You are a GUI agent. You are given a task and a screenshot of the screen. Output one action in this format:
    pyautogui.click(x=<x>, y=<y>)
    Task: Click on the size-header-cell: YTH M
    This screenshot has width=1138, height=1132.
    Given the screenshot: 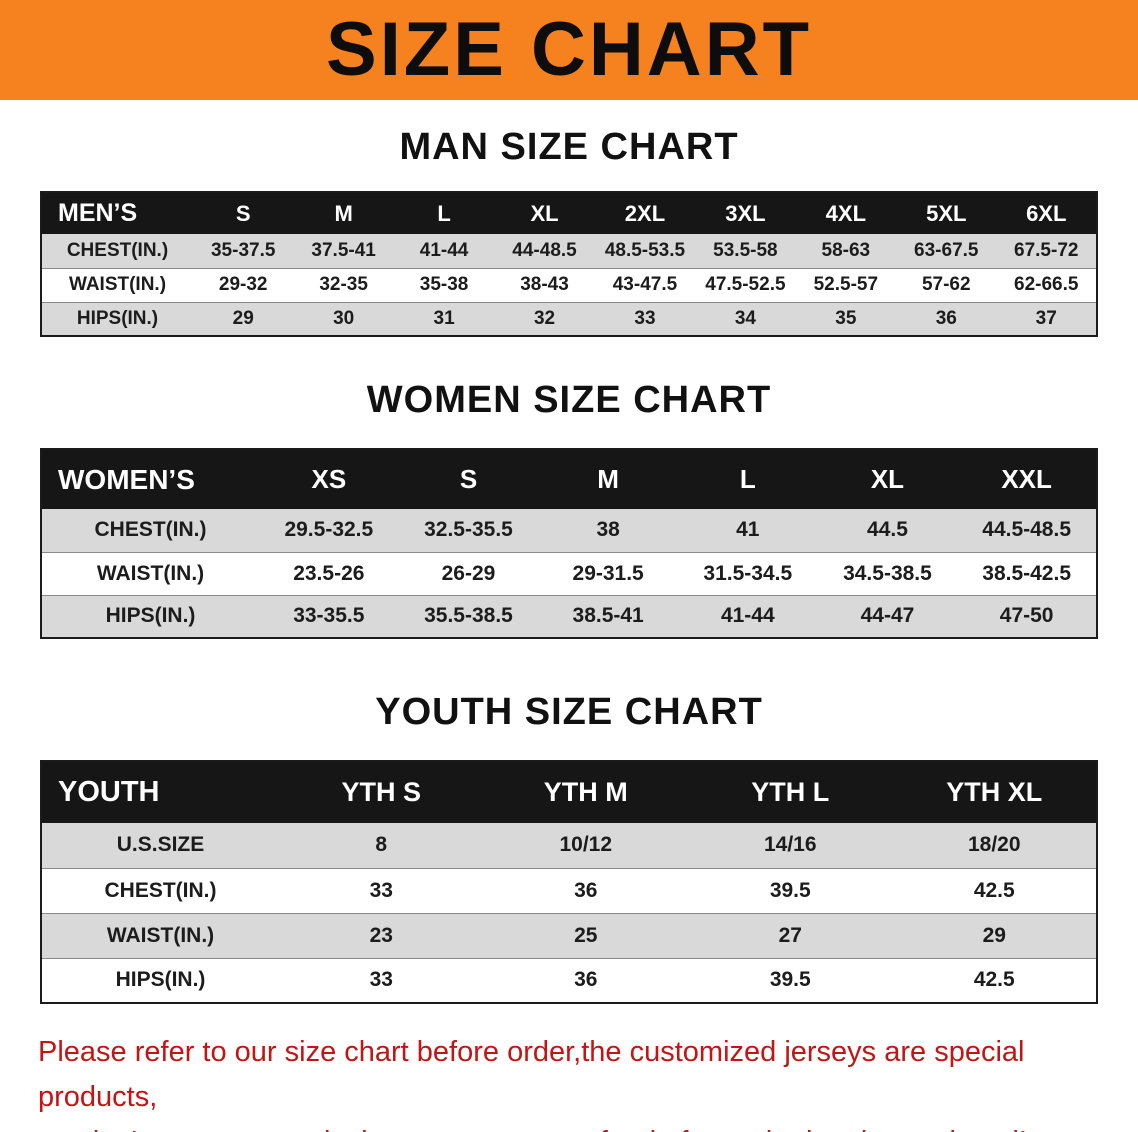 What is the action you would take?
    pyautogui.click(x=585, y=792)
    